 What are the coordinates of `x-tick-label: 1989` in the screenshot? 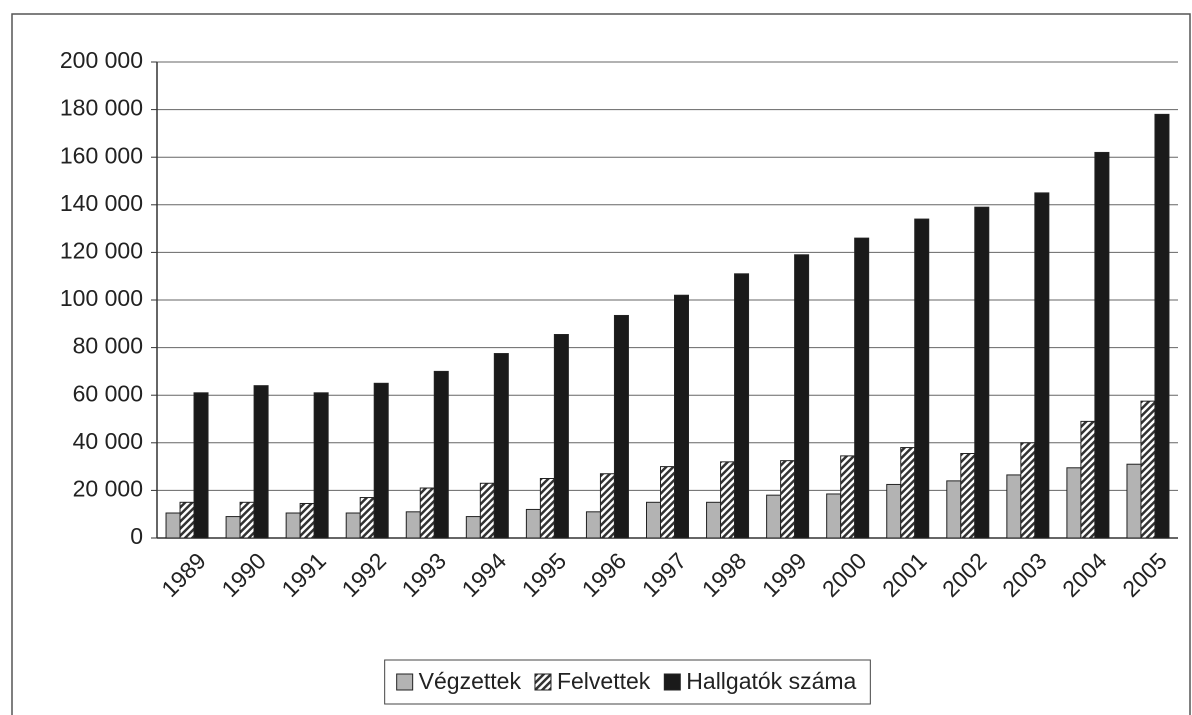 It's located at (183, 574).